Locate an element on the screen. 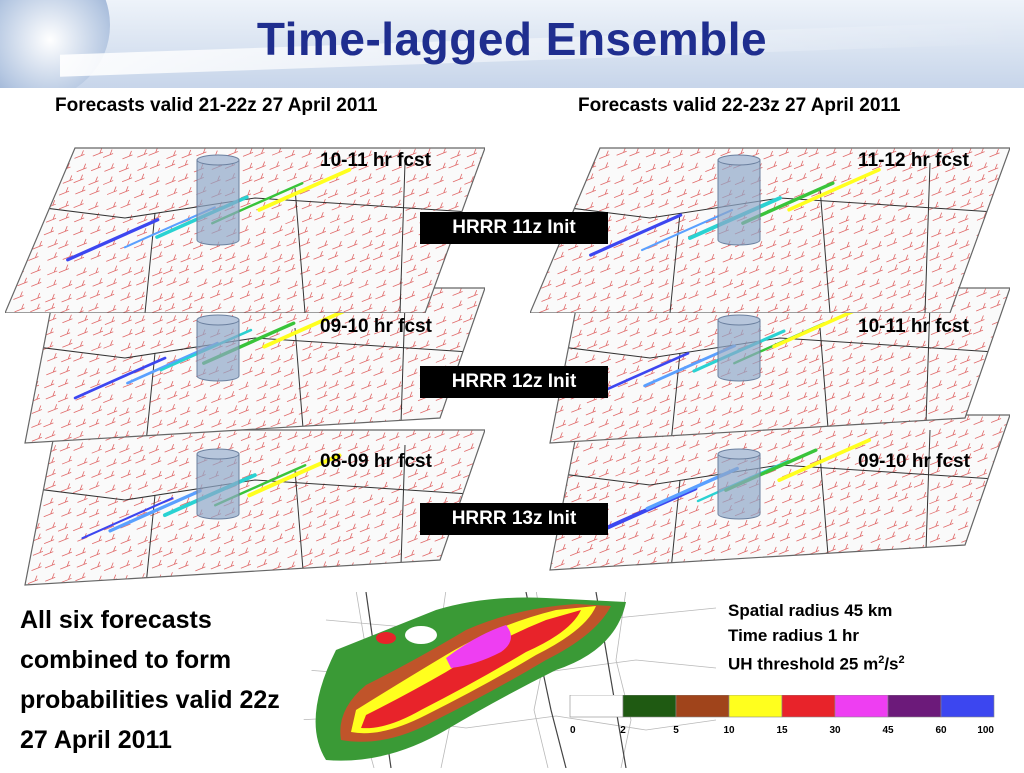 The height and width of the screenshot is (773, 1024). fcst-label-right-12z: 10-11 hr fcst is located at coordinates (913, 326).